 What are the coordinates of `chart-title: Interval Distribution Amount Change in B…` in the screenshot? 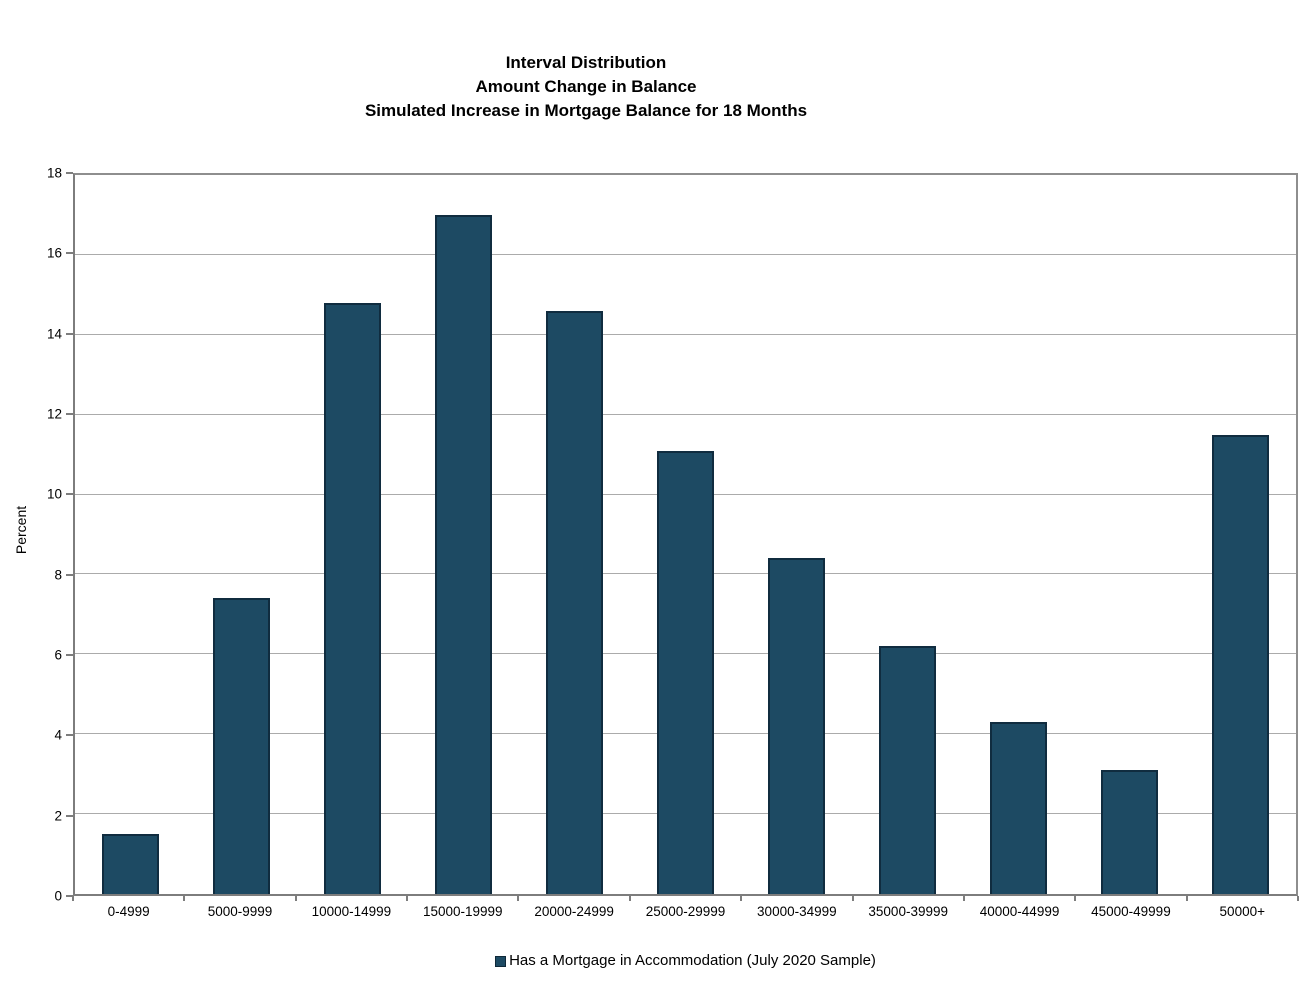 It's located at (586, 87).